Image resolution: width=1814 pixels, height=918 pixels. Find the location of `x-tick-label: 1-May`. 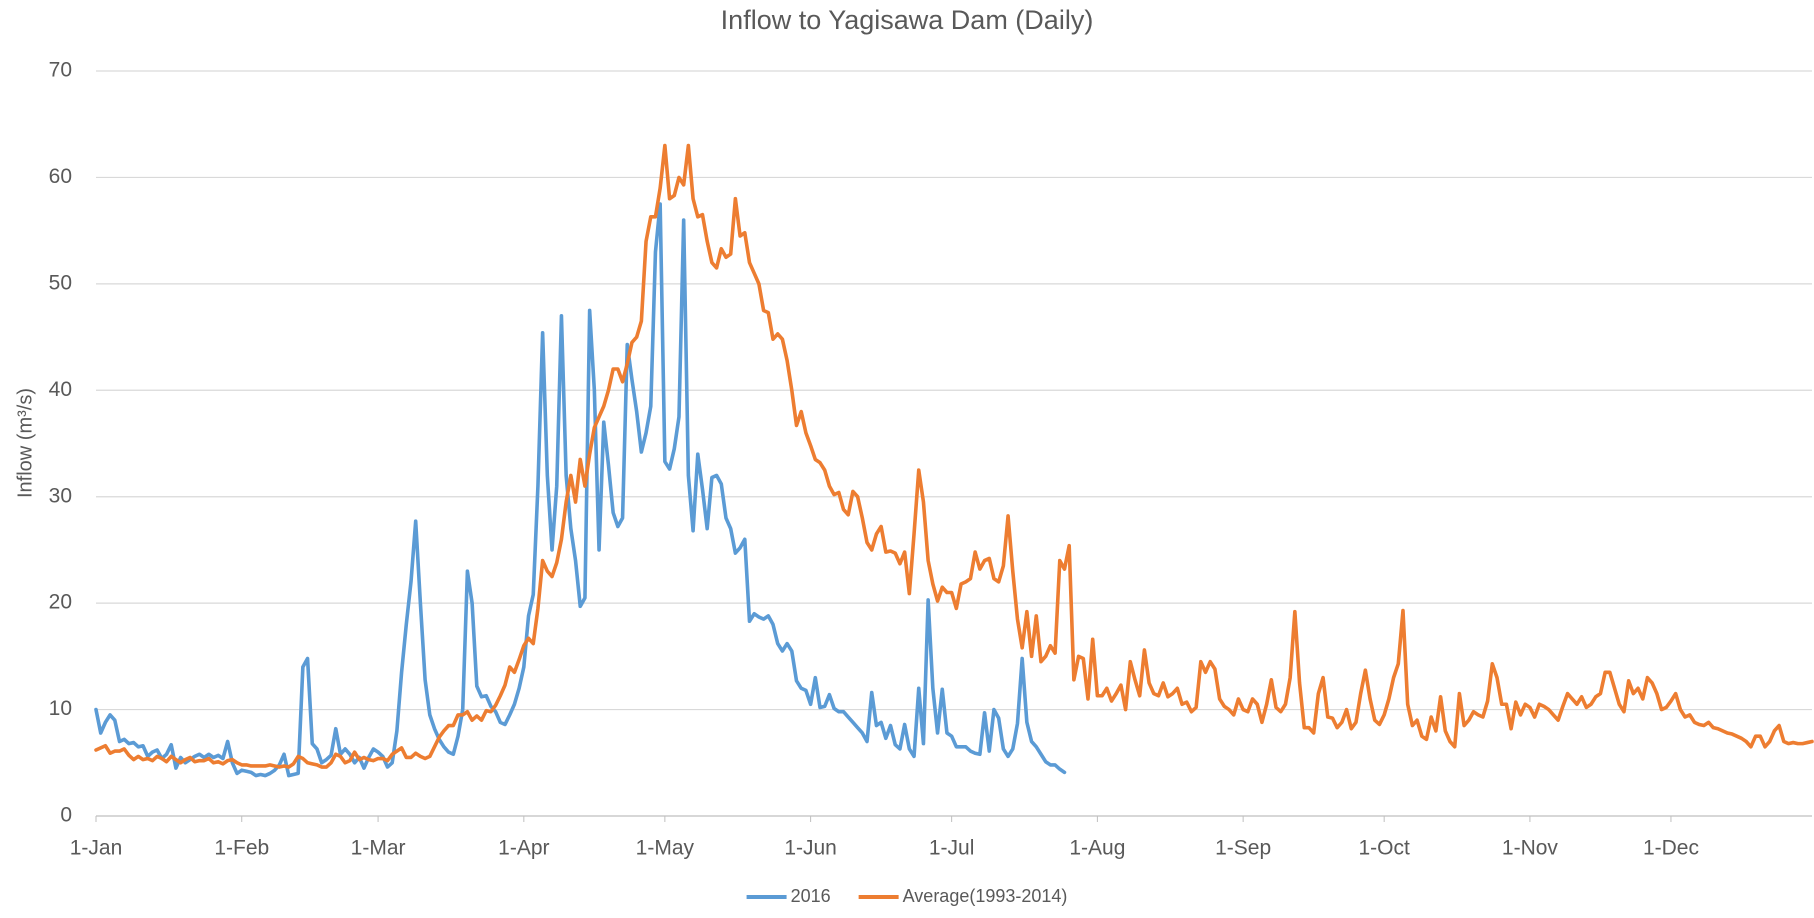

x-tick-label: 1-May is located at coordinates (665, 848).